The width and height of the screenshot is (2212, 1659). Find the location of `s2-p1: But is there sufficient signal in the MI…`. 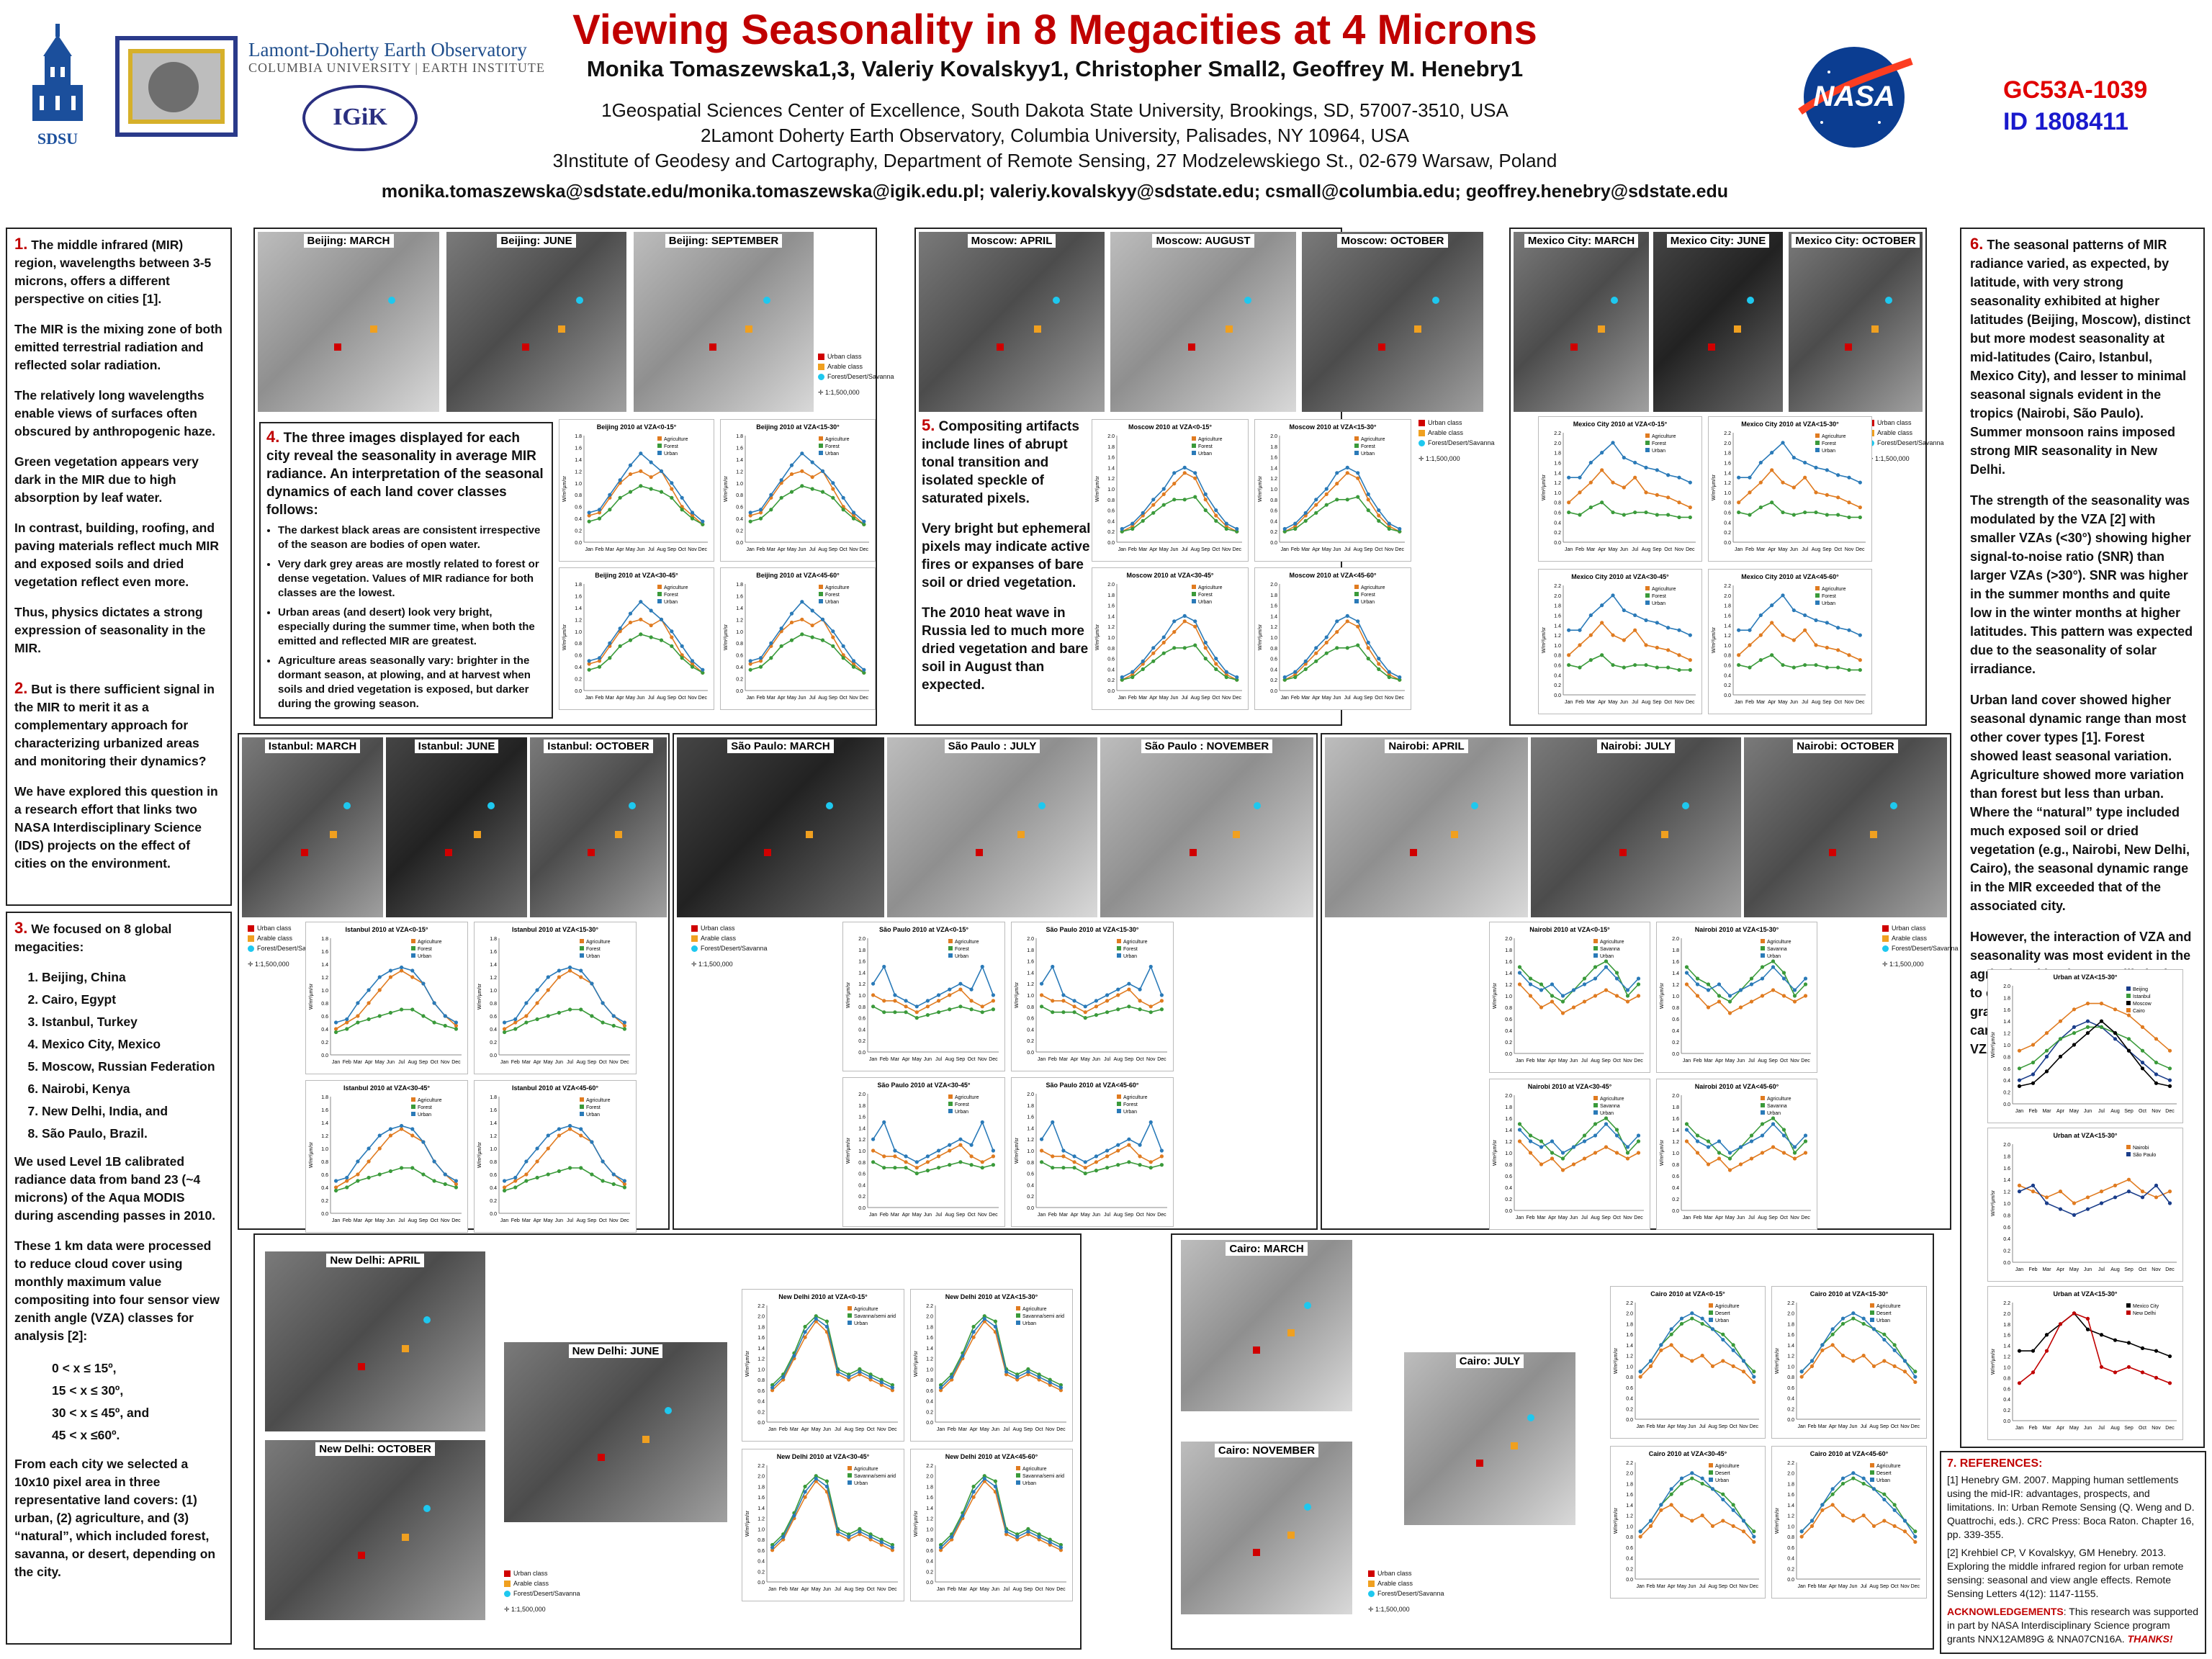

s2-p1: But is there sufficient signal in the MI… is located at coordinates (114, 725).